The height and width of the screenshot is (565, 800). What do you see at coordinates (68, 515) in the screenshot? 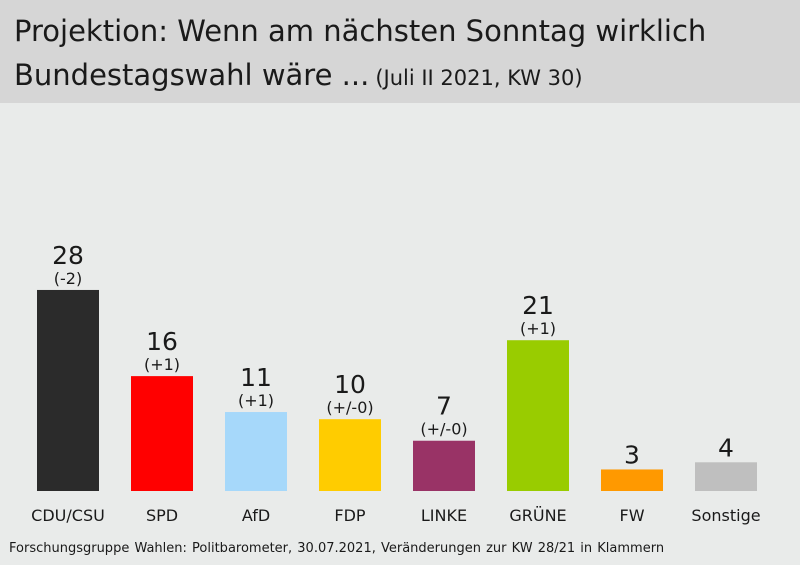
I see `category-label-cdu-csu: CDU/CSU` at bounding box center [68, 515].